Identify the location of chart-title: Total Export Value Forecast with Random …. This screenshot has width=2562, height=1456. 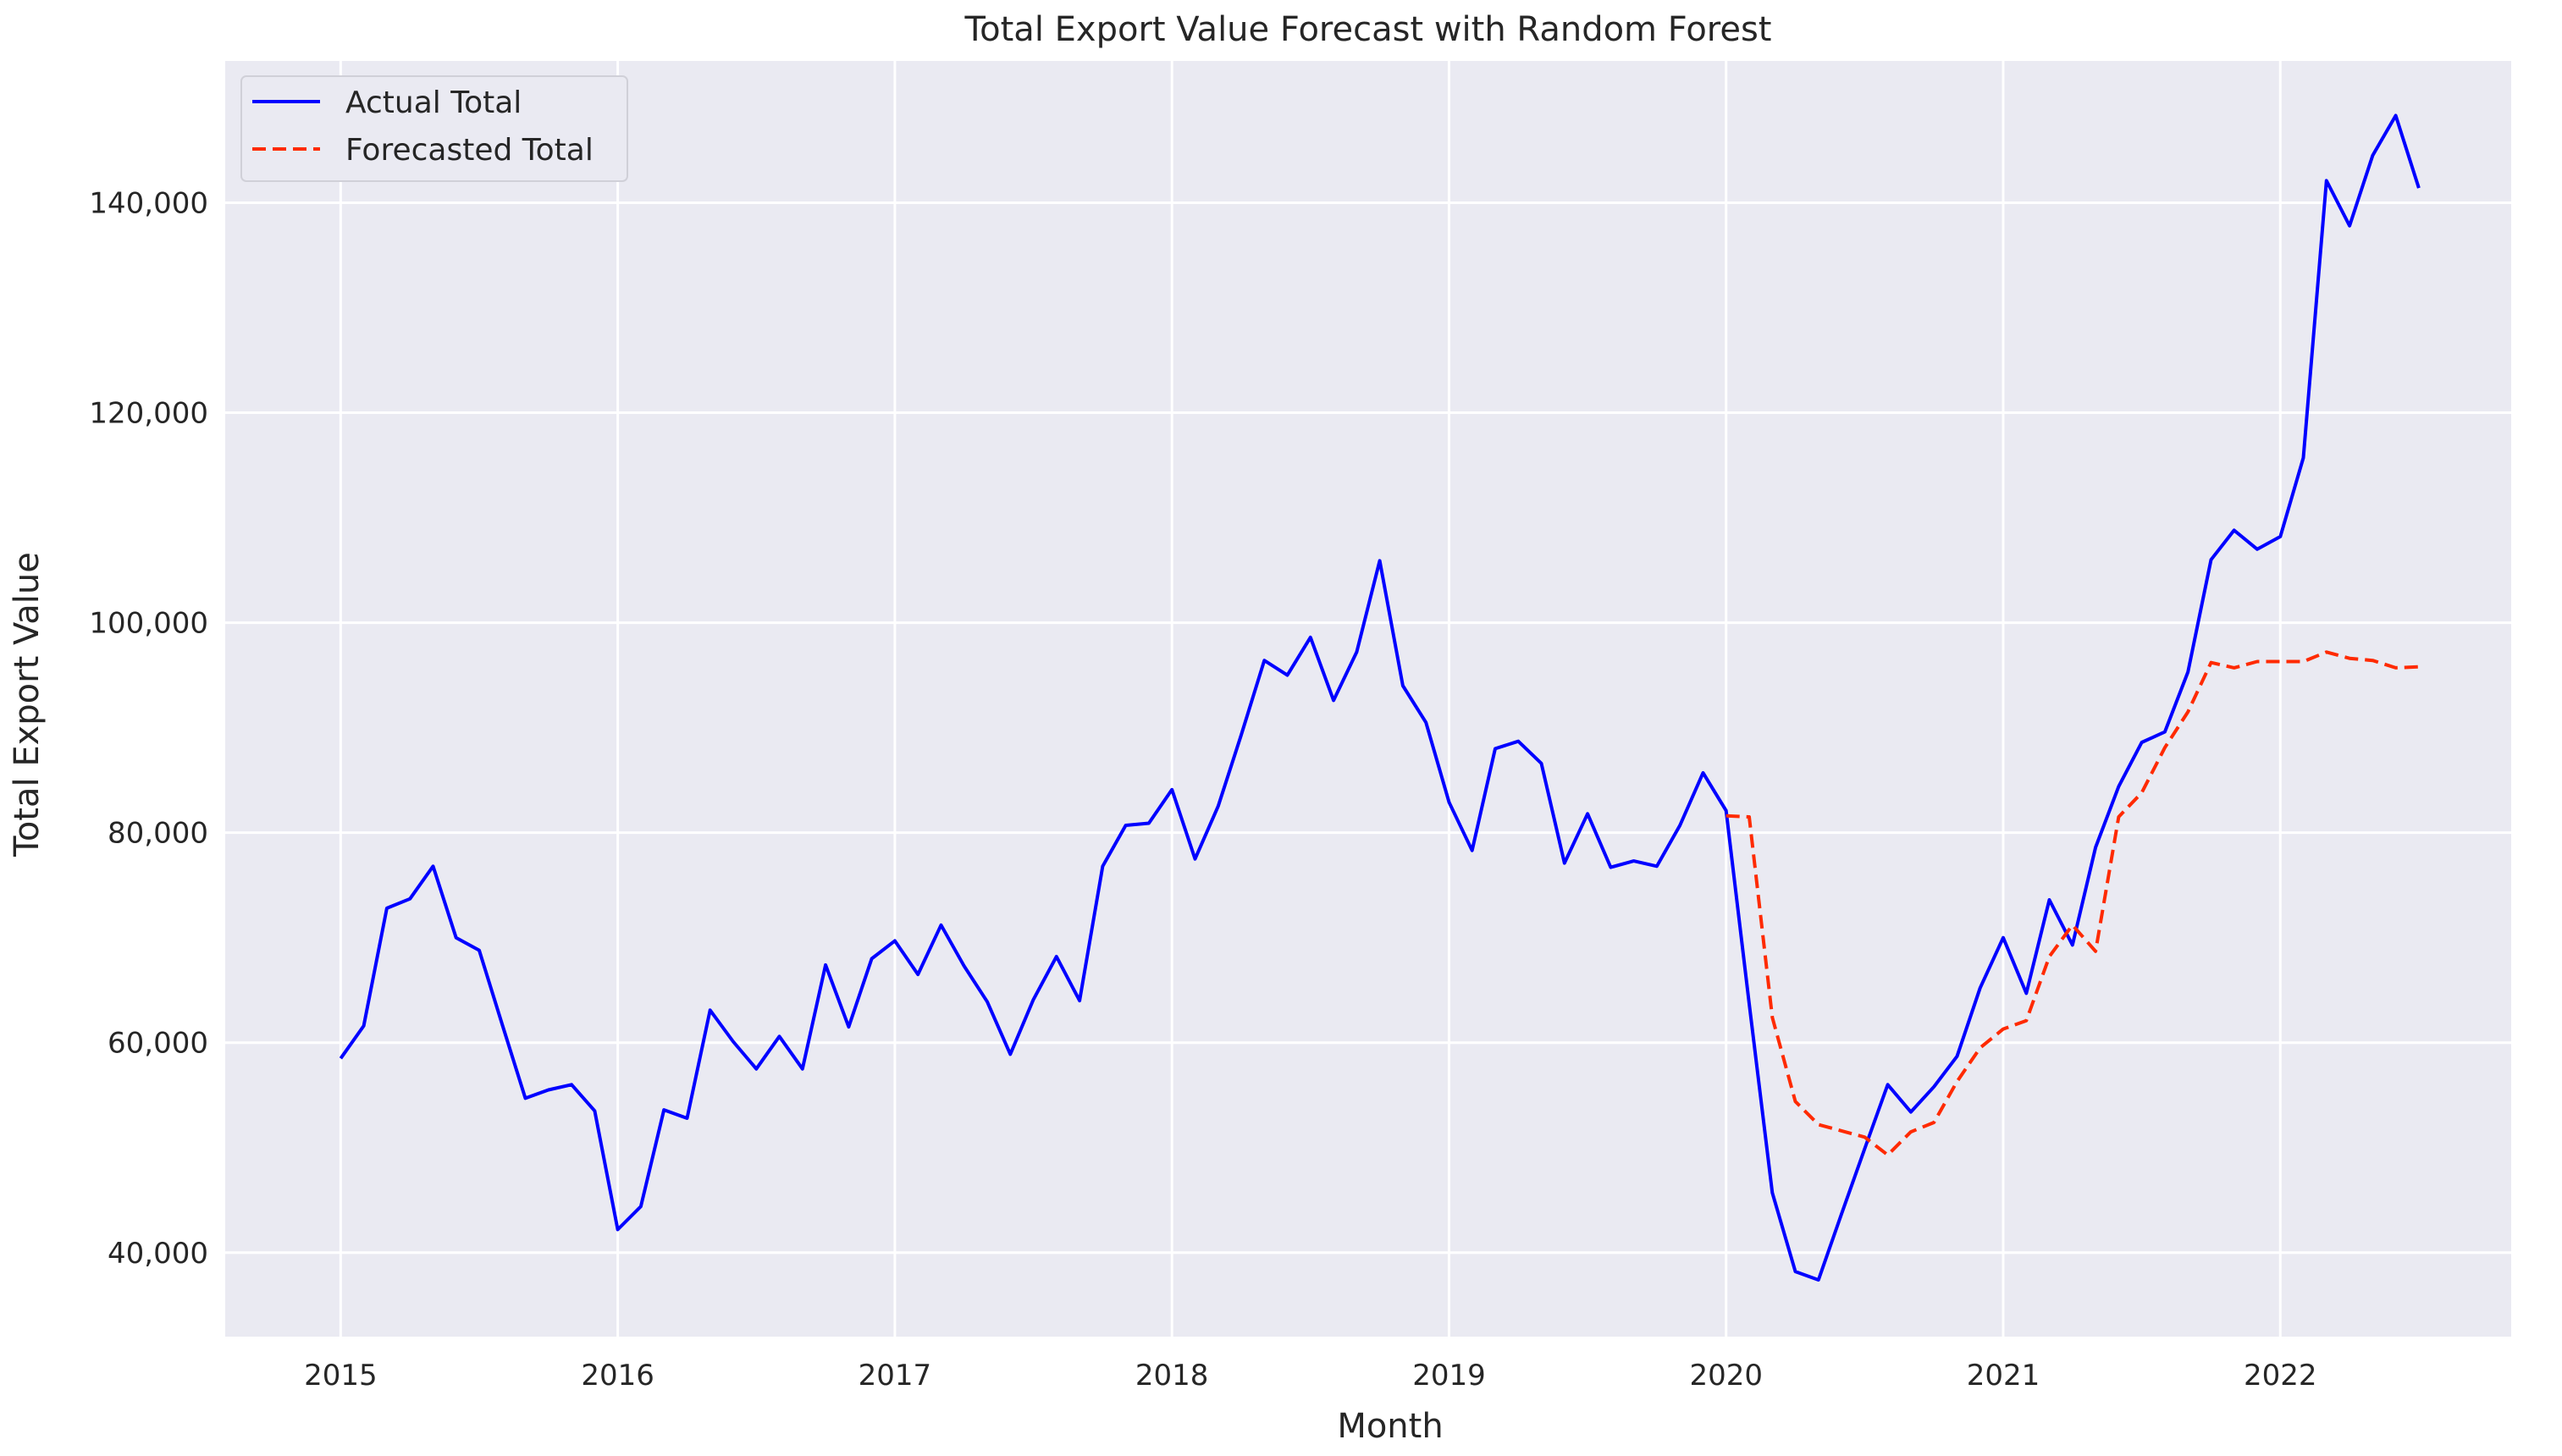
(1368, 30).